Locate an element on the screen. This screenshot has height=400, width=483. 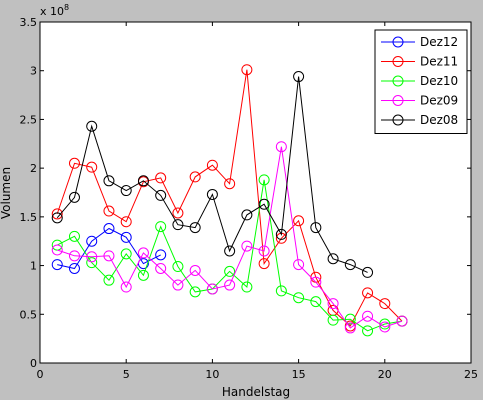
y-tick-label: 0.5 is located at coordinates (29, 314).